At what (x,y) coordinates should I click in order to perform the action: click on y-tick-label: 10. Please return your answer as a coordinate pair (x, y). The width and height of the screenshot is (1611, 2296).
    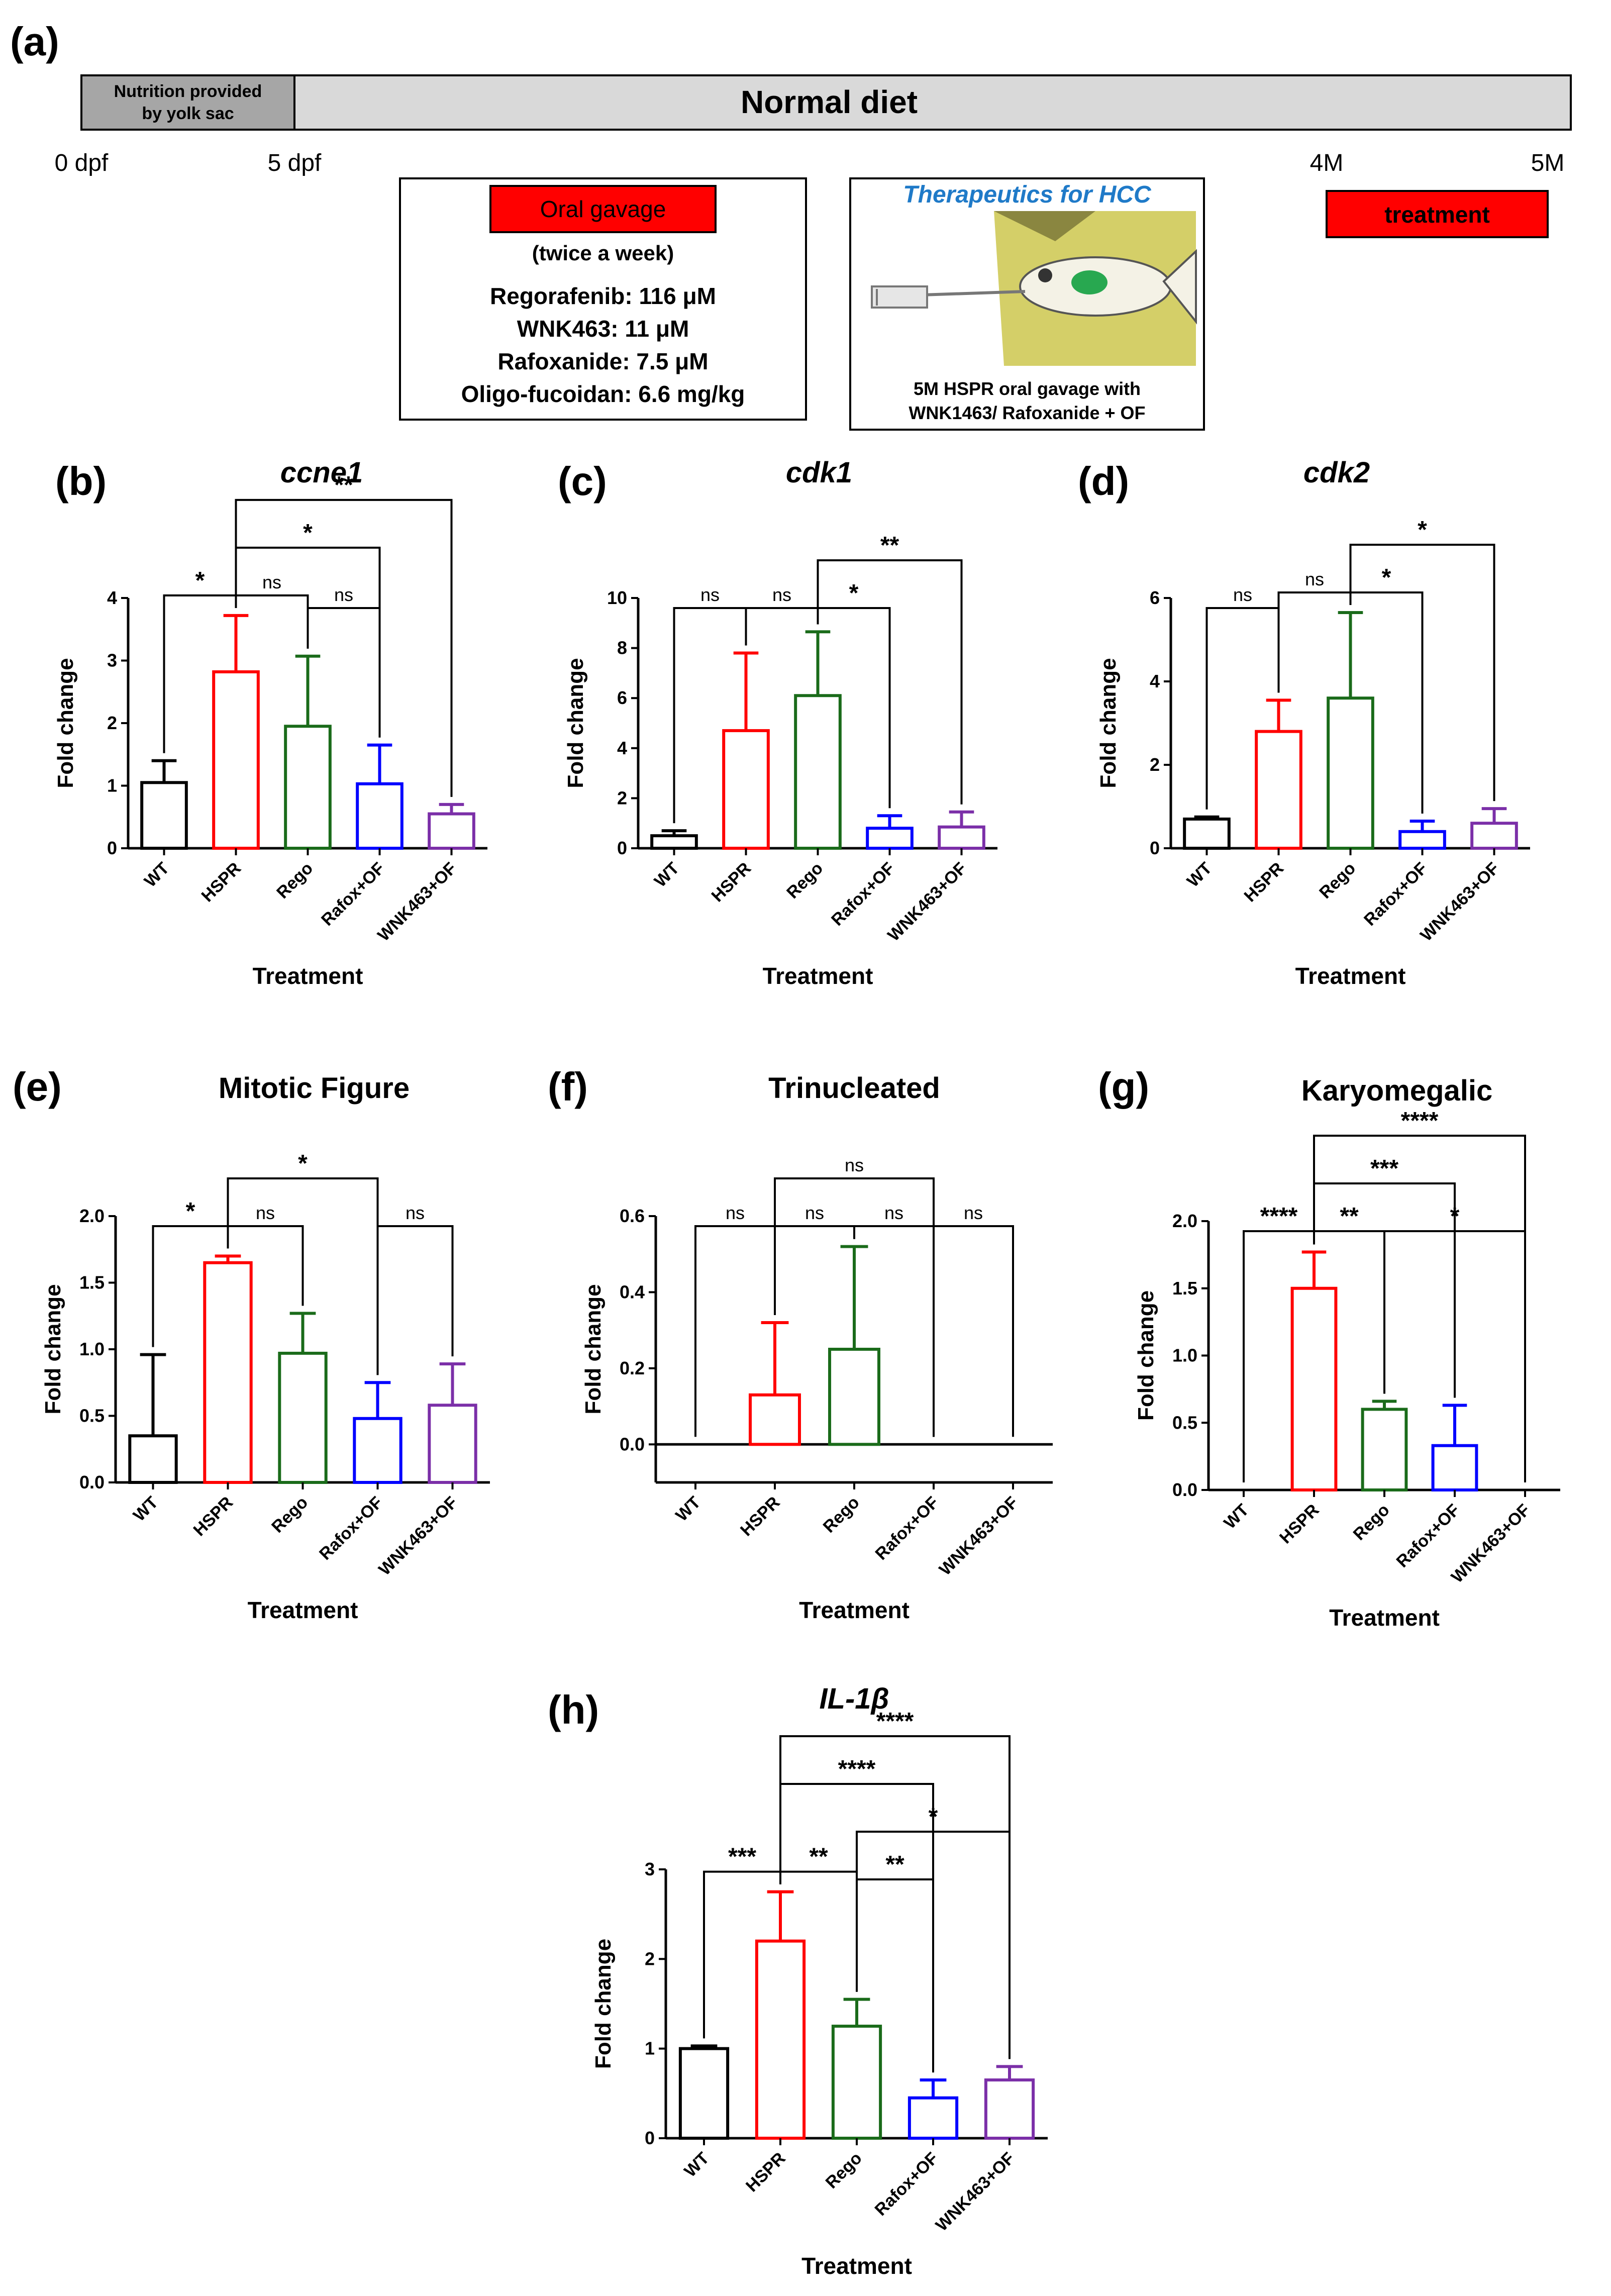
    Looking at the image, I should click on (617, 597).